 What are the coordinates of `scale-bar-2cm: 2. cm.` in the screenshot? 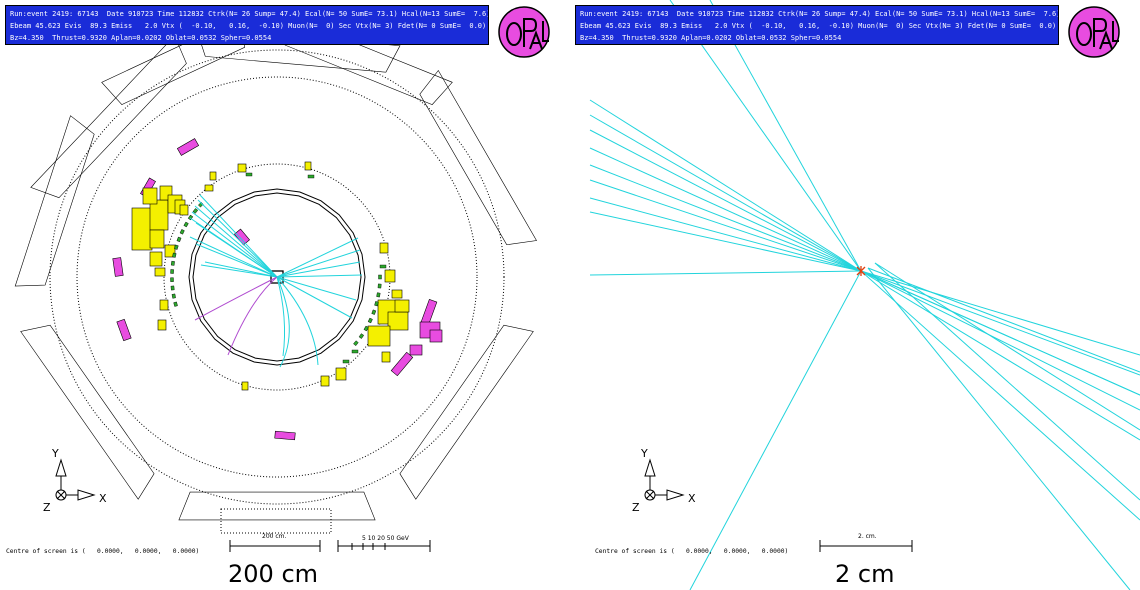 It's located at (866, 542).